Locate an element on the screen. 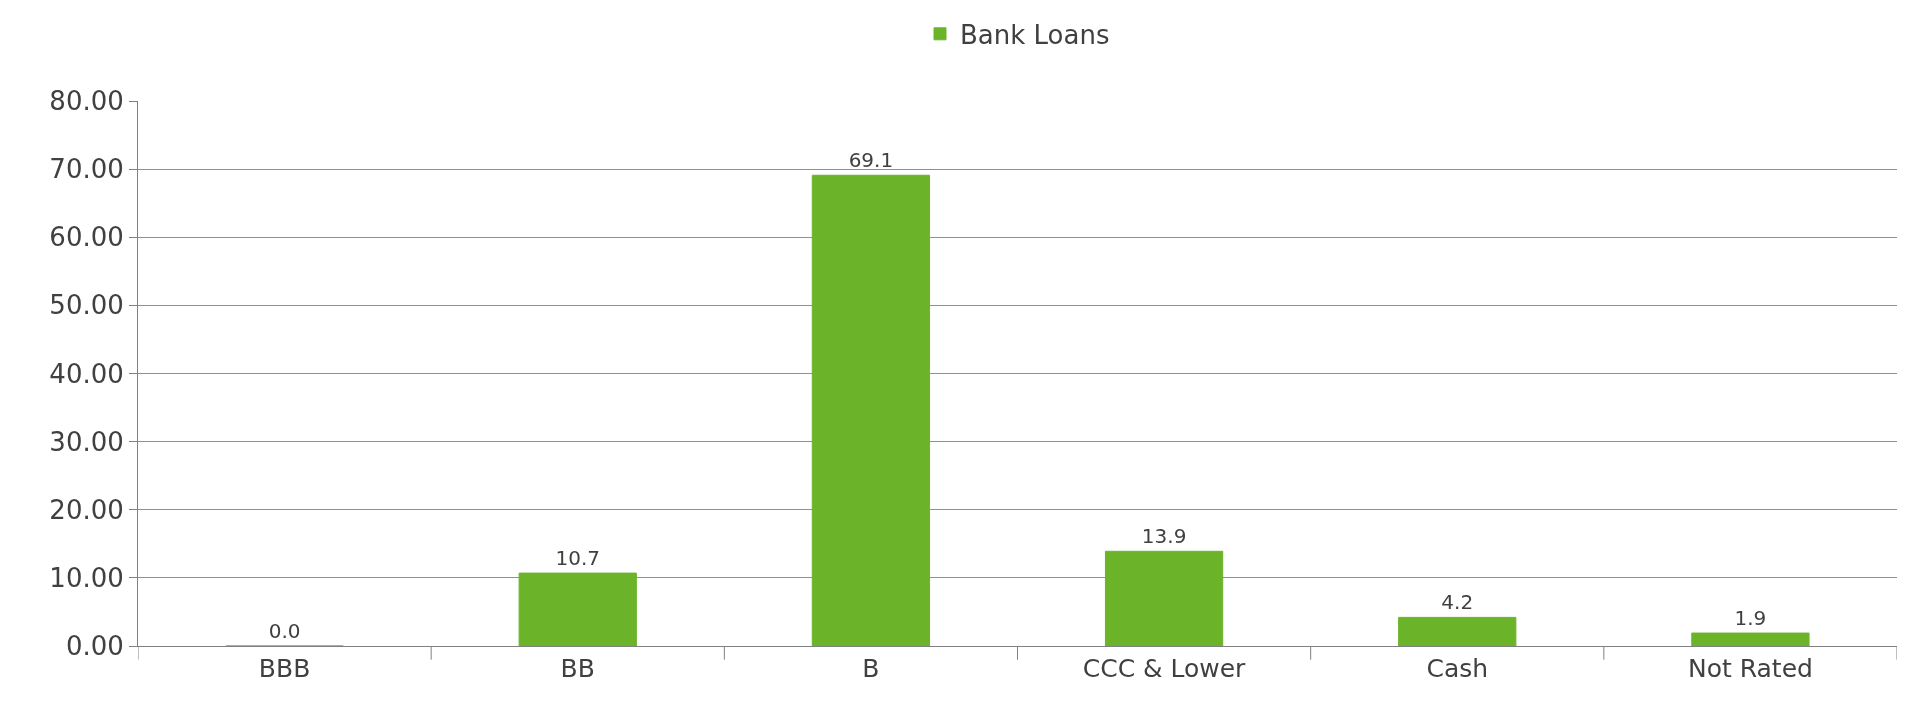  data-label: 1.9 is located at coordinates (1750, 618).